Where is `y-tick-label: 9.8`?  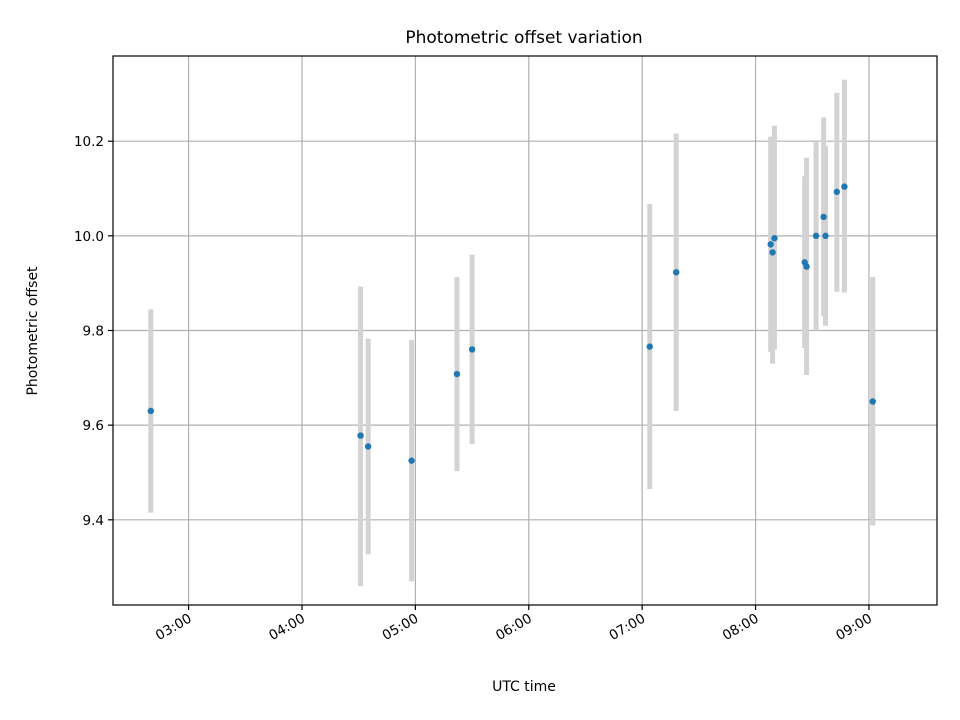
y-tick-label: 9.8 is located at coordinates (93, 332).